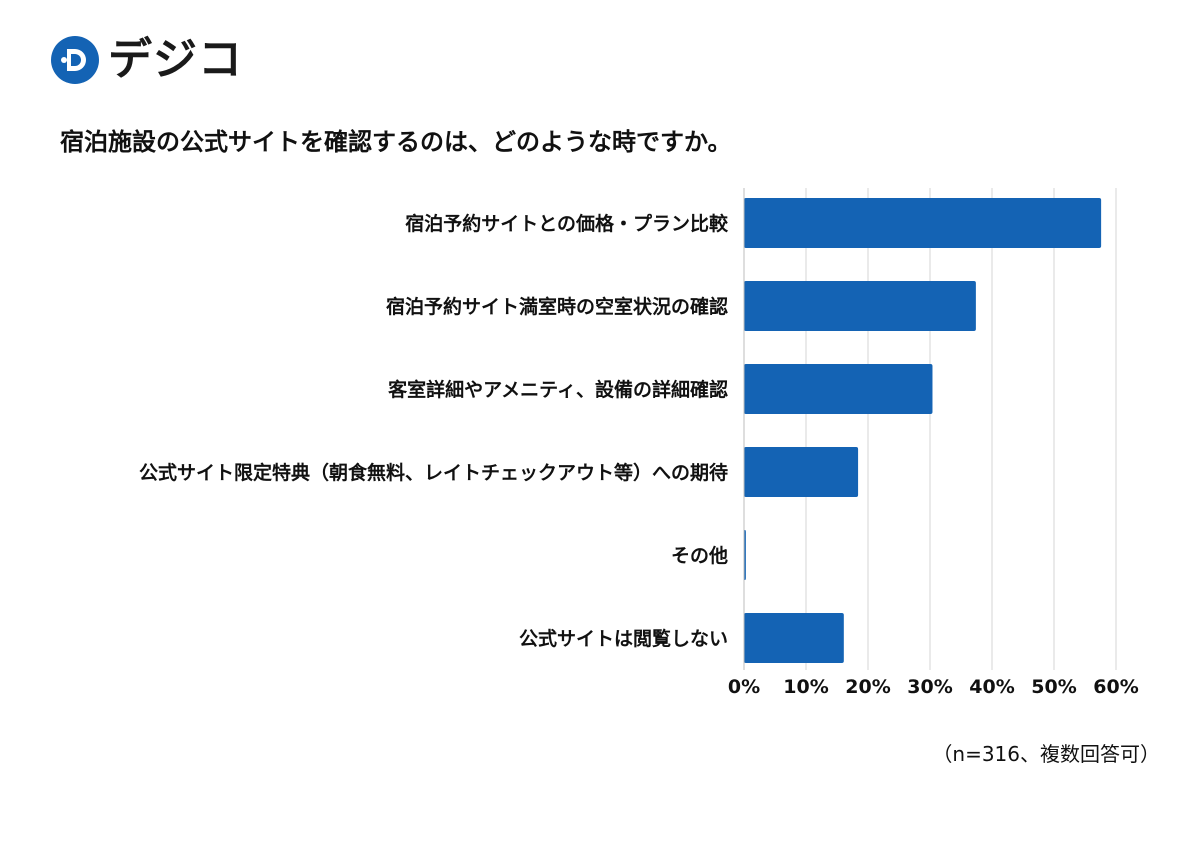 The image size is (1200, 850). What do you see at coordinates (396, 142) in the screenshot?
I see `chart-title: 宿泊施設の公式サイトを確認するのは、どのような時ですか。` at bounding box center [396, 142].